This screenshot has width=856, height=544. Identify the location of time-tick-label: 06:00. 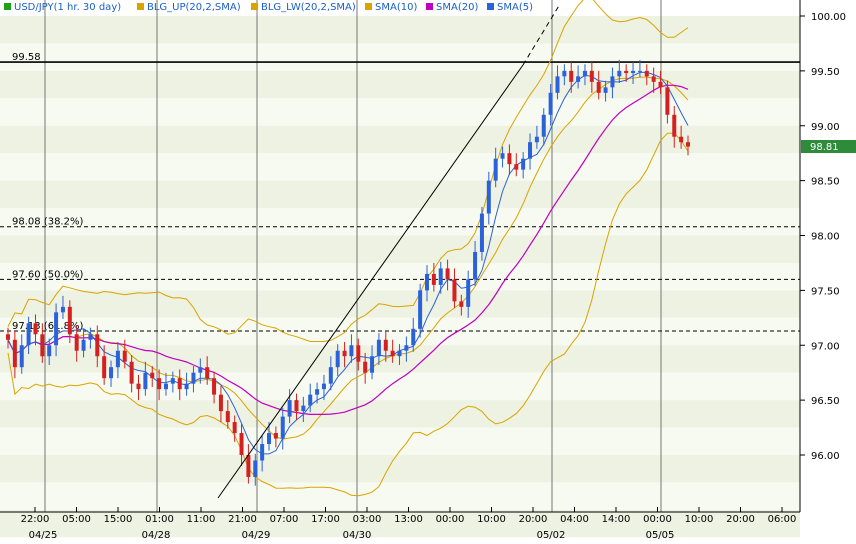
(782, 519).